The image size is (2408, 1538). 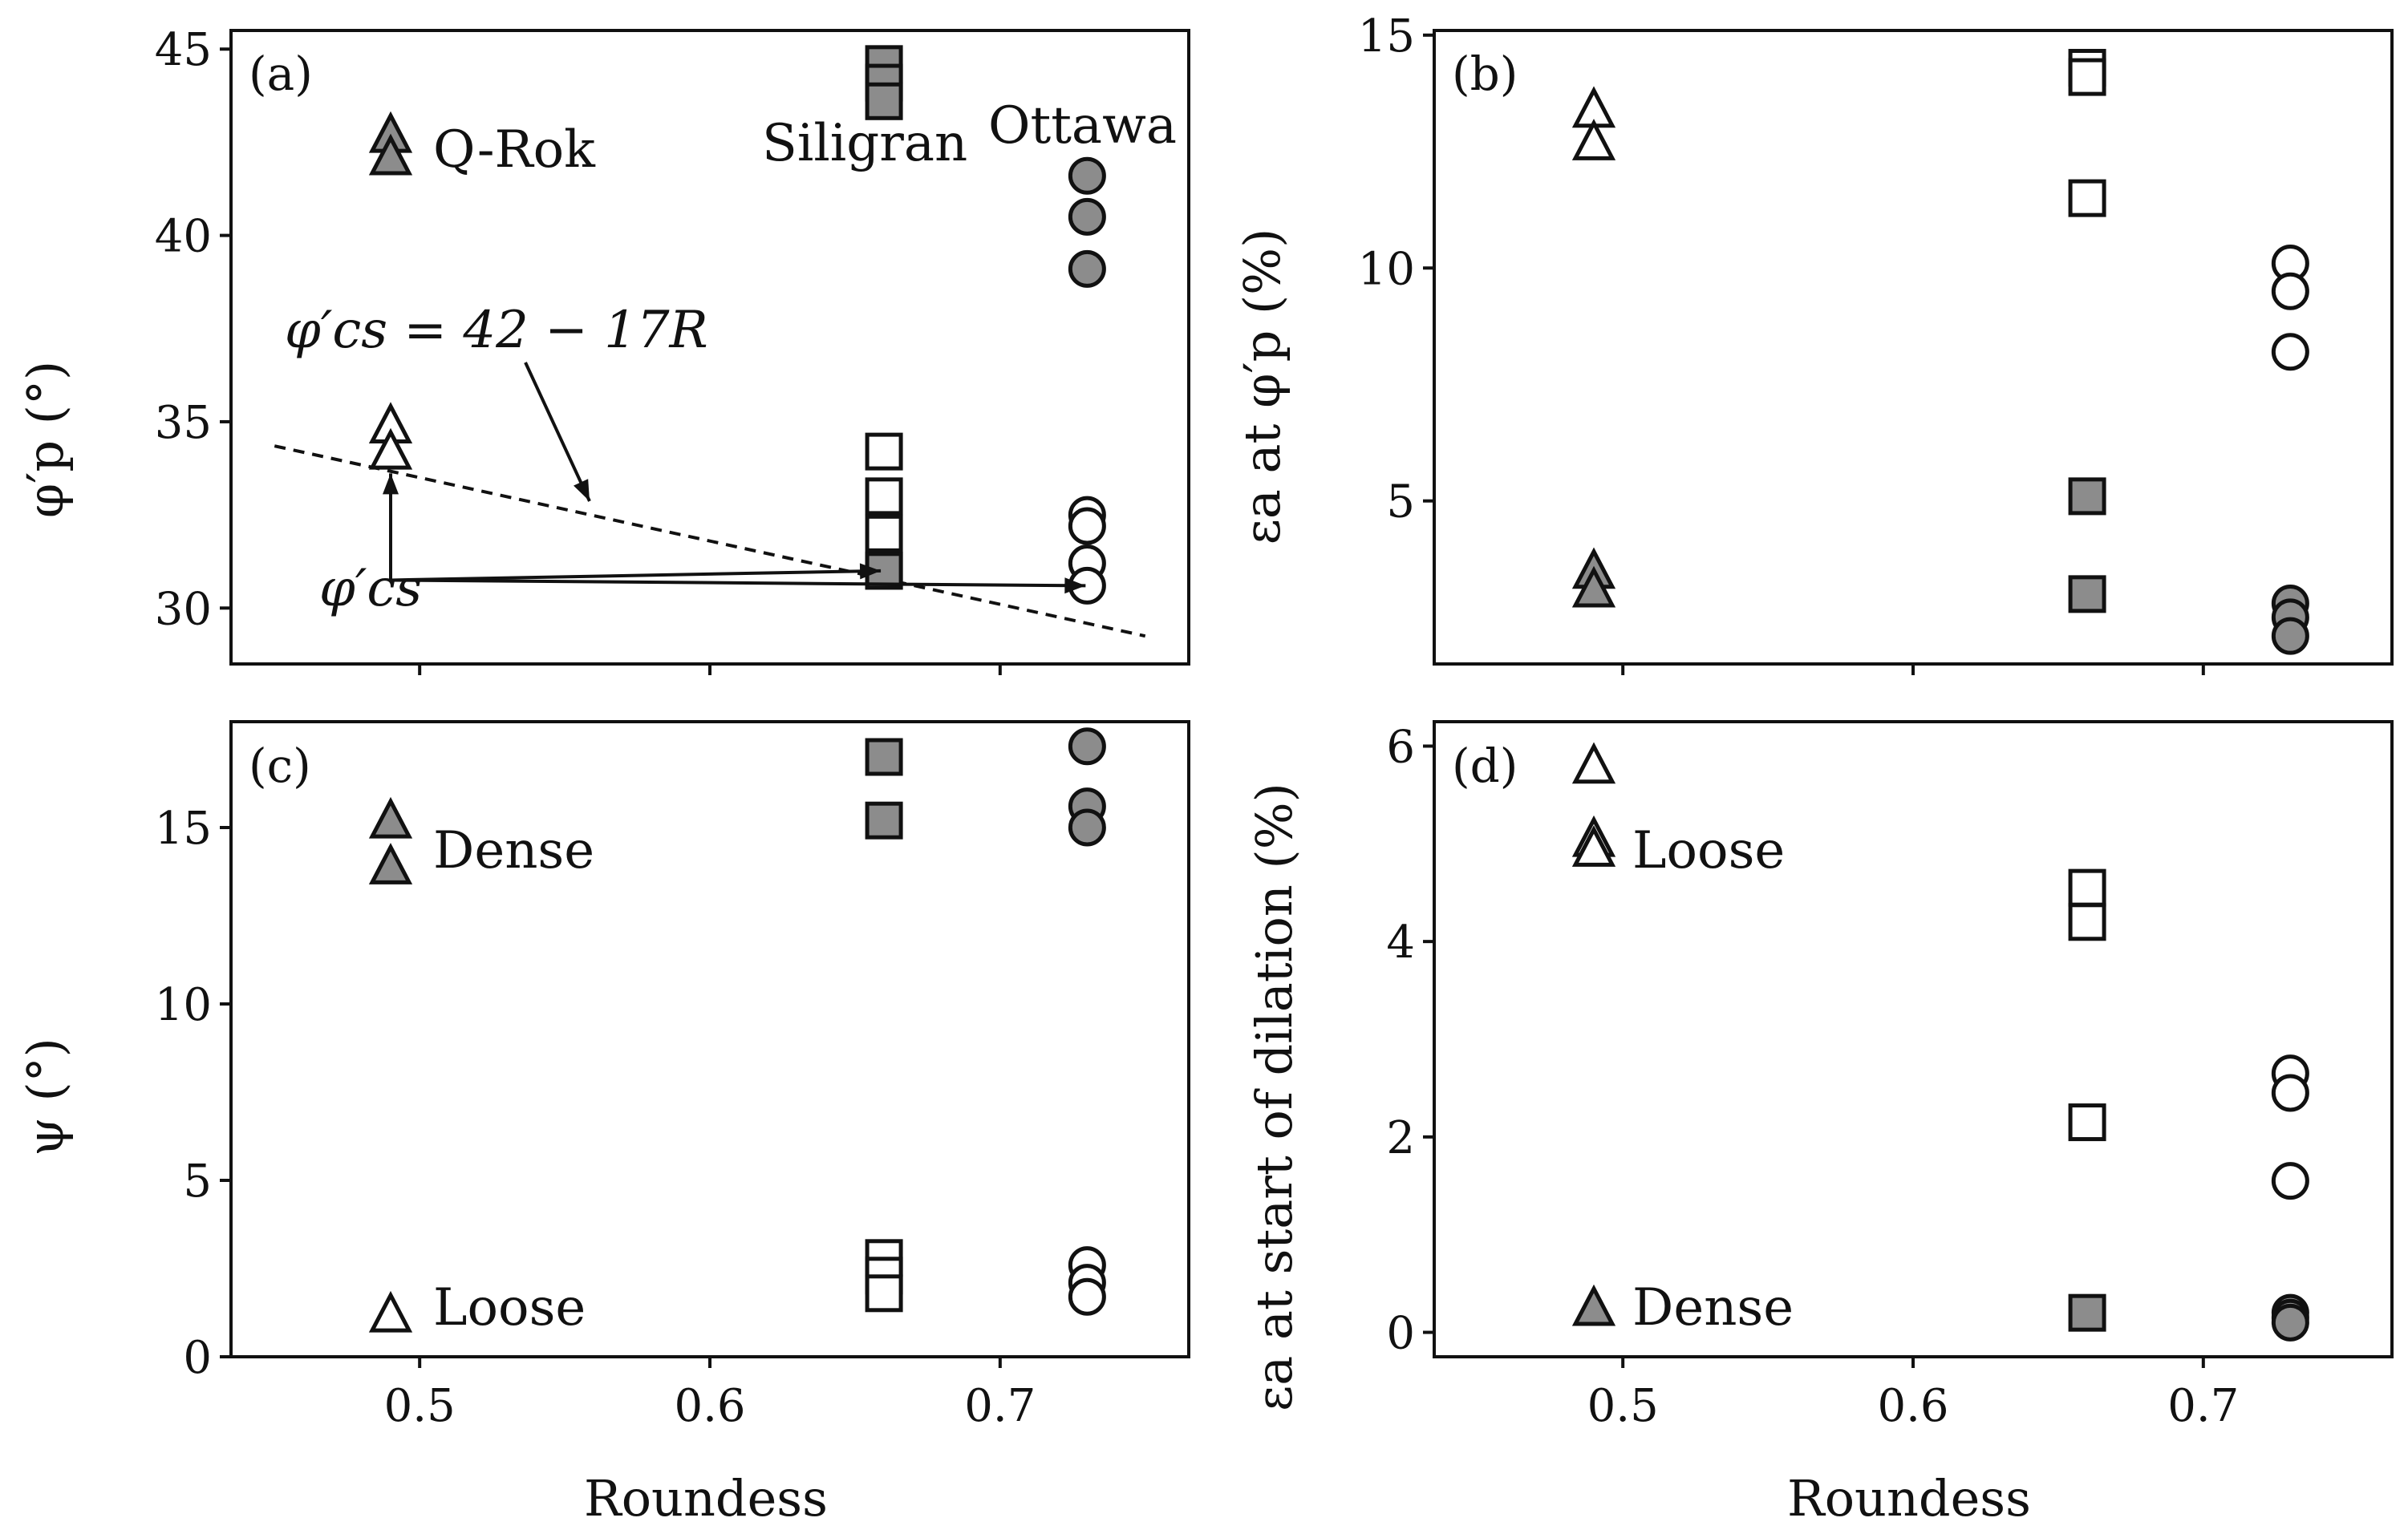 I want to click on panel-b-label: (b), so click(x=1485, y=74).